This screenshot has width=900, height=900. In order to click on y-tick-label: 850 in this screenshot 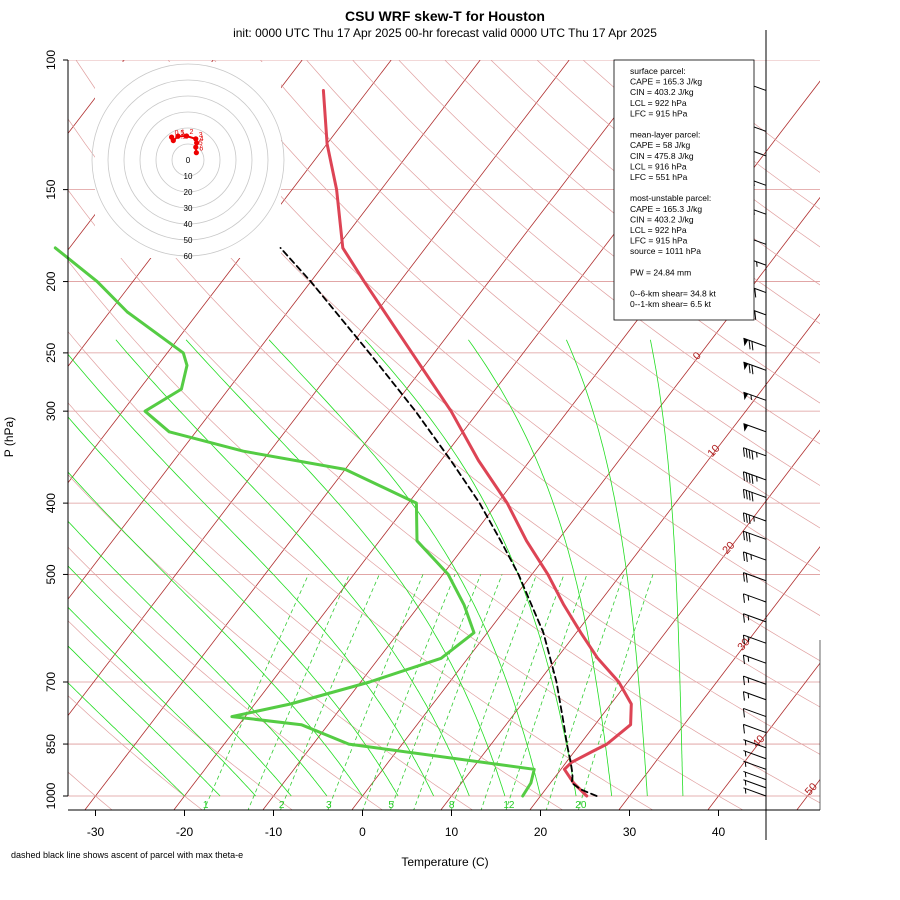, I will do `click(51, 744)`.